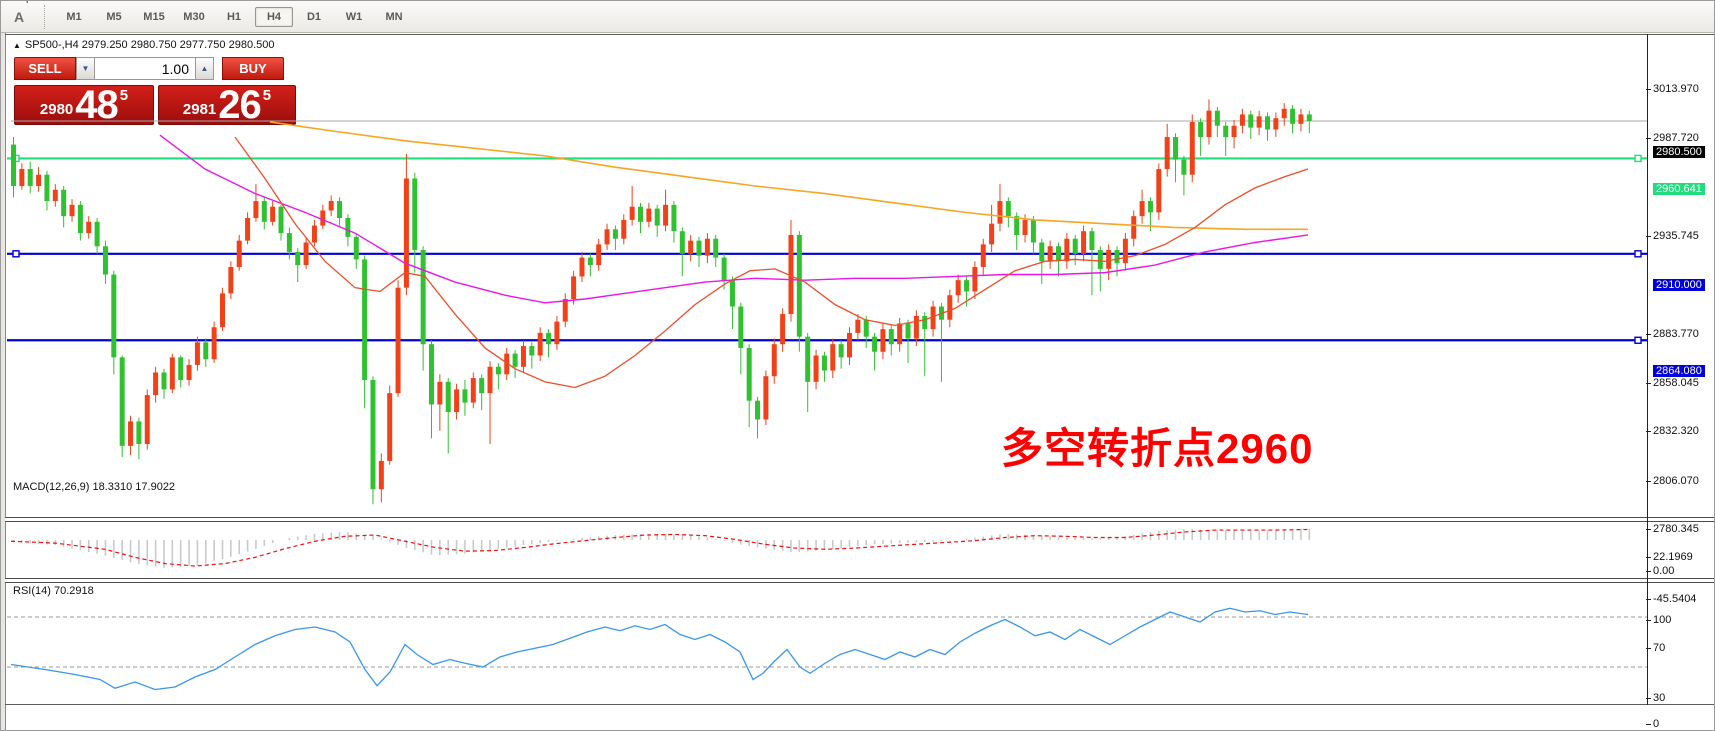 The width and height of the screenshot is (1715, 731). I want to click on sell-price-box: 2980 48 5, so click(84, 105).